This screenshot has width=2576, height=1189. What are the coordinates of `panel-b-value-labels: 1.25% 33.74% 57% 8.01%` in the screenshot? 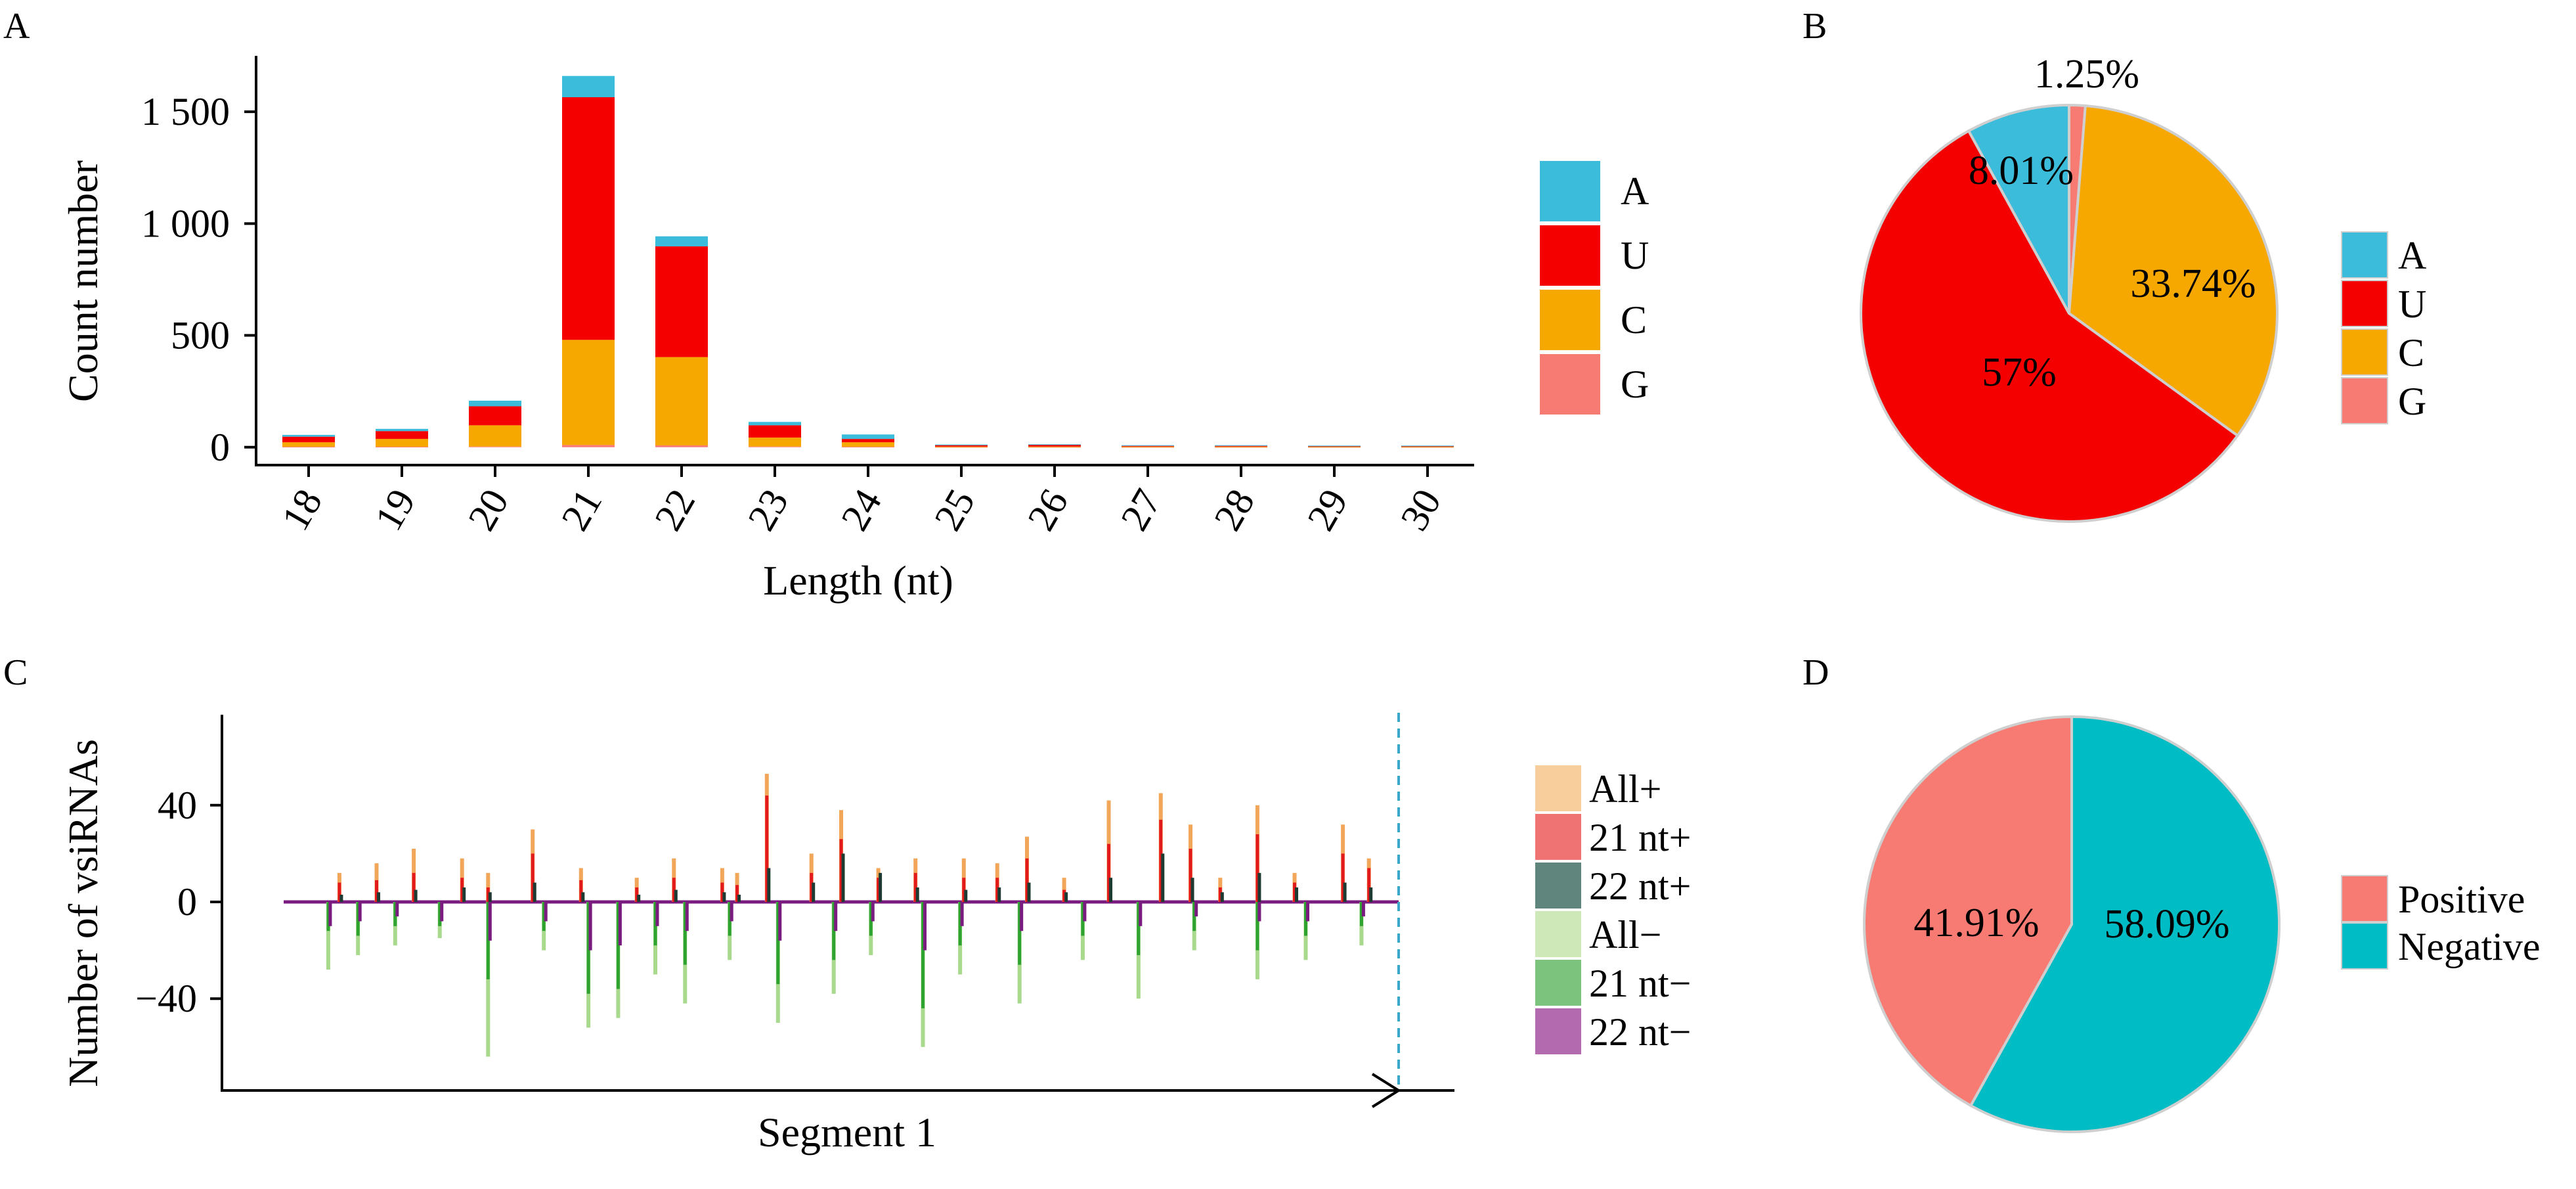 It's located at (2112, 223).